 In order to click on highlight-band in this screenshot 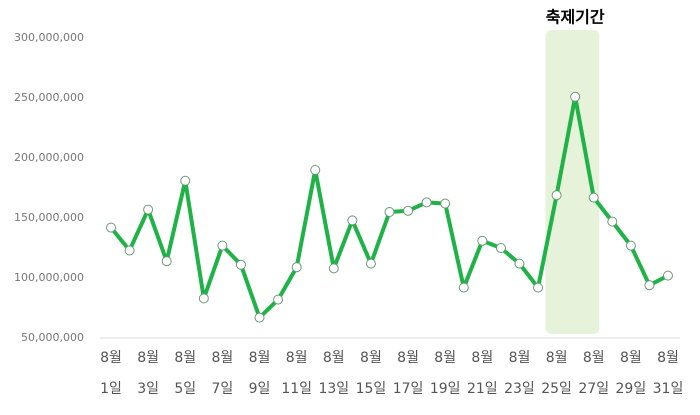, I will do `click(572, 182)`.